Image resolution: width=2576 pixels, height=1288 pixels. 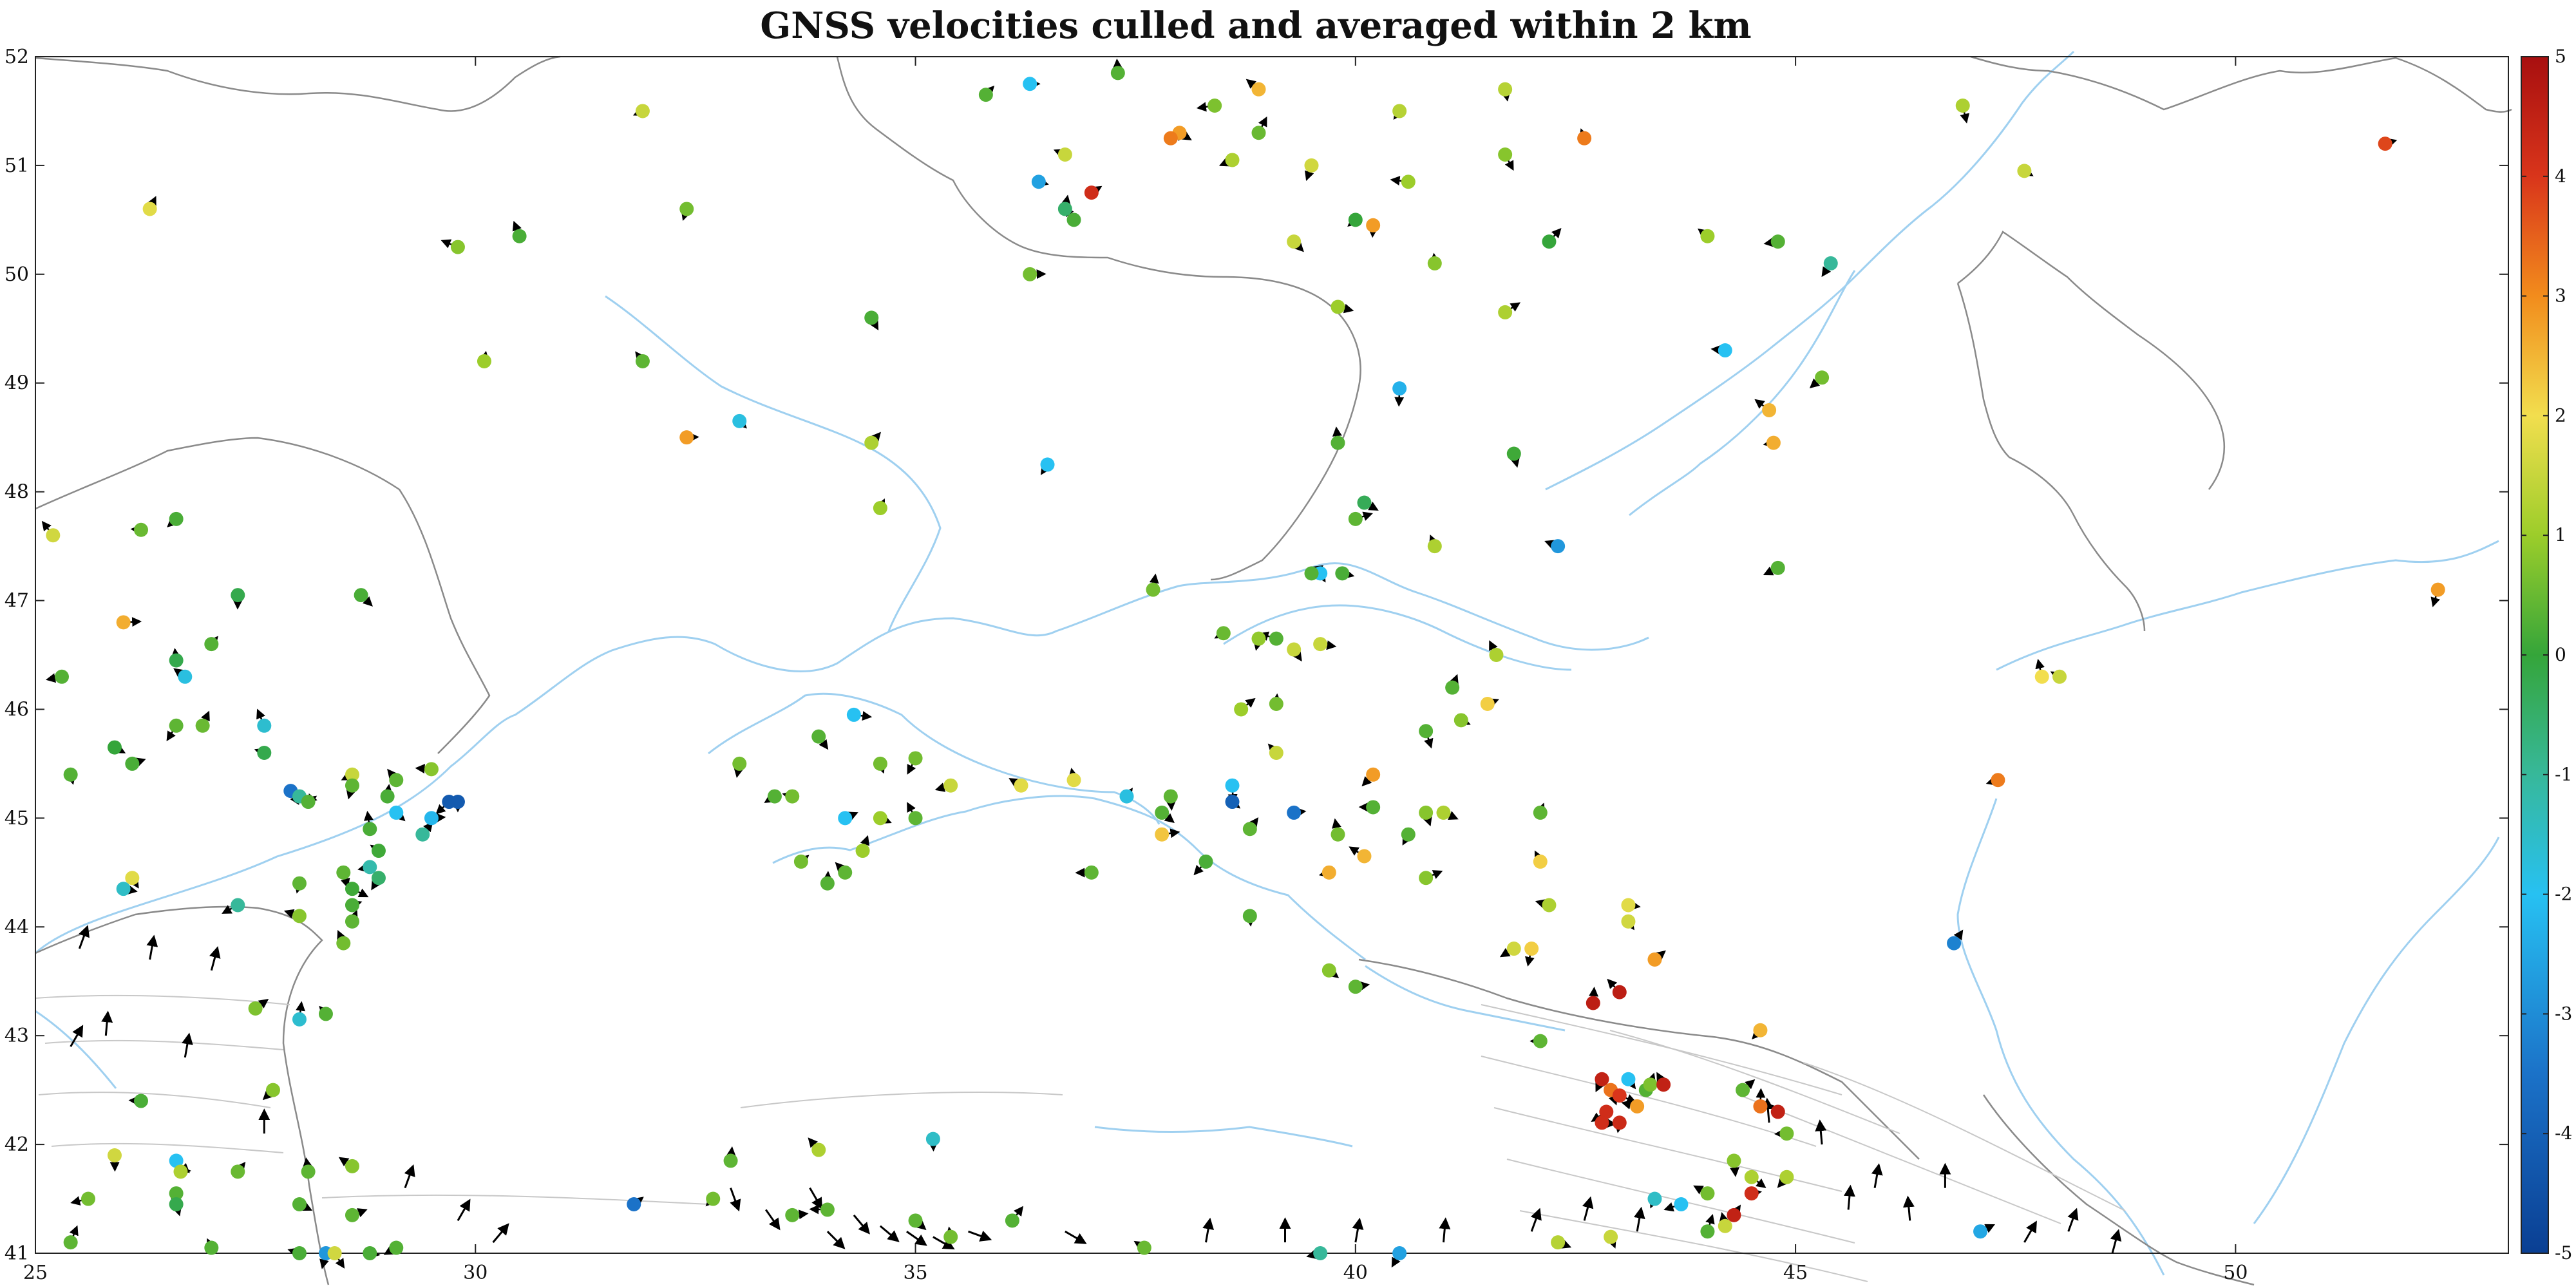 I want to click on y-tick-label: 51, so click(x=17, y=166).